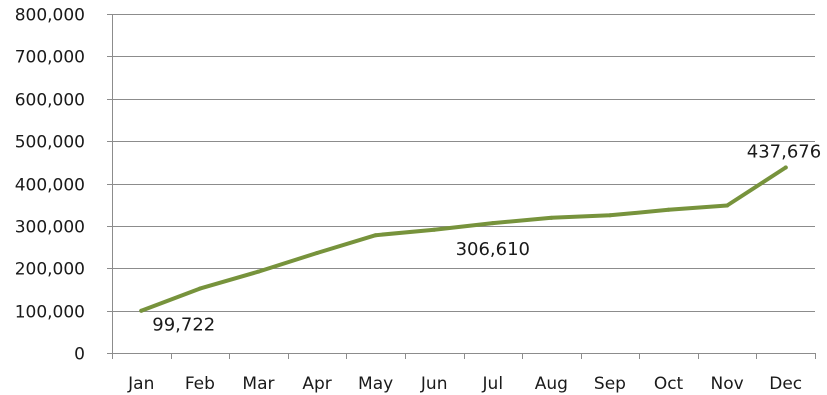 The height and width of the screenshot is (395, 827). I want to click on x-tick-label: Dec, so click(785, 384).